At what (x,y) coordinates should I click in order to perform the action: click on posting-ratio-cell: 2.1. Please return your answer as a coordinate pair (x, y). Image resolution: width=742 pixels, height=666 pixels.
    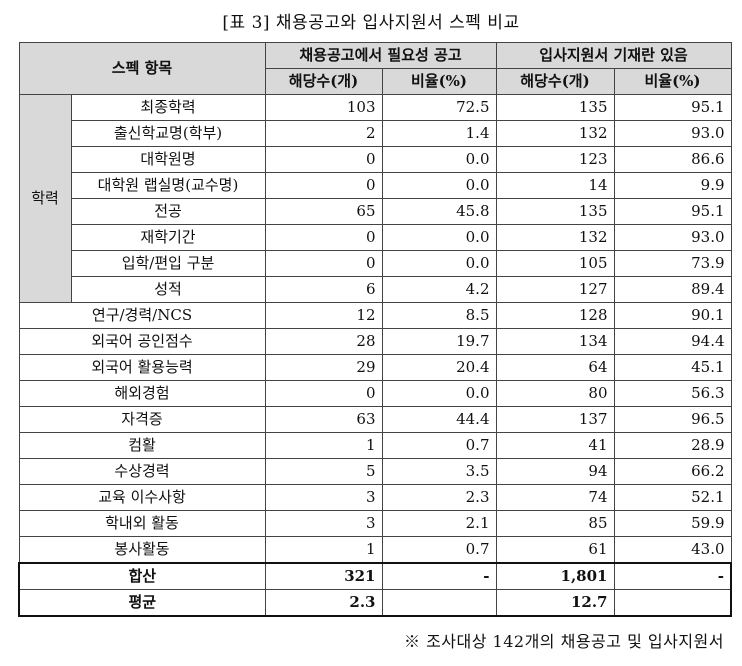
    Looking at the image, I should click on (439, 523).